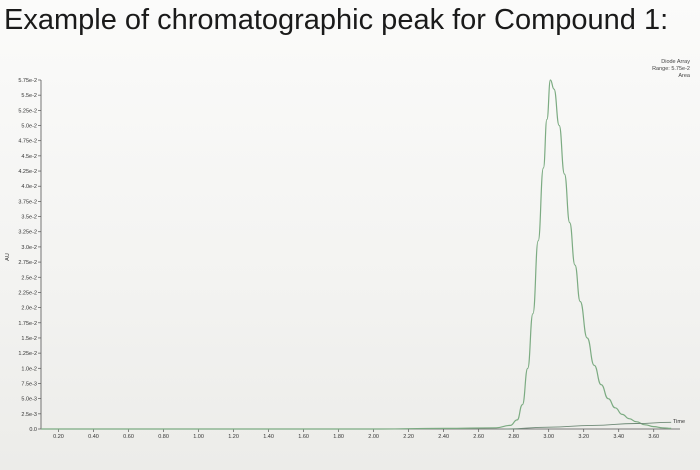  What do you see at coordinates (338, 437) in the screenshot?
I see `x-tick-label: 1.80` at bounding box center [338, 437].